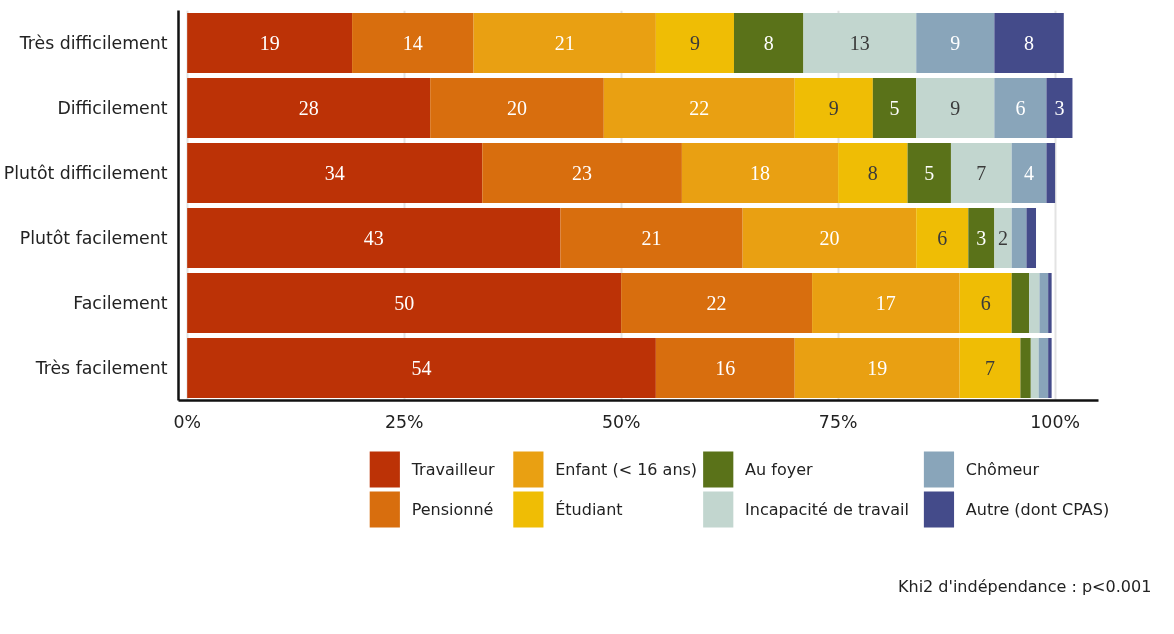  I want to click on data-label: 50, so click(404, 303).